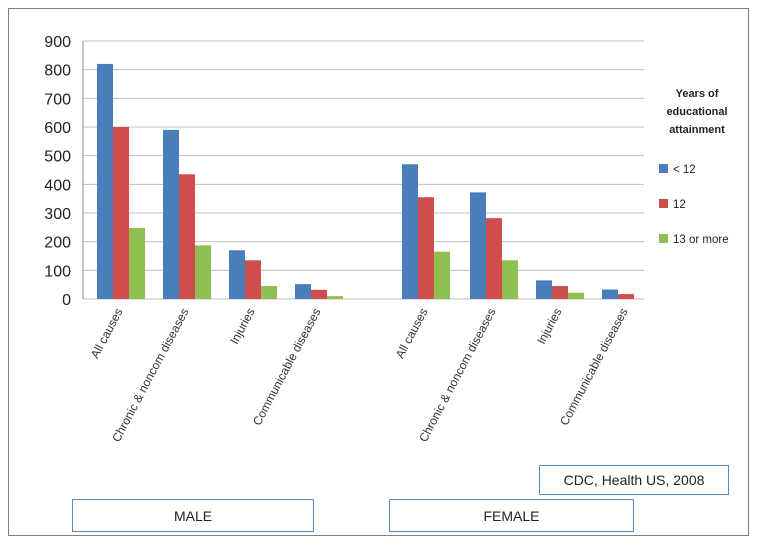  What do you see at coordinates (634, 480) in the screenshot?
I see `source-label: CDC, Health US, 2008` at bounding box center [634, 480].